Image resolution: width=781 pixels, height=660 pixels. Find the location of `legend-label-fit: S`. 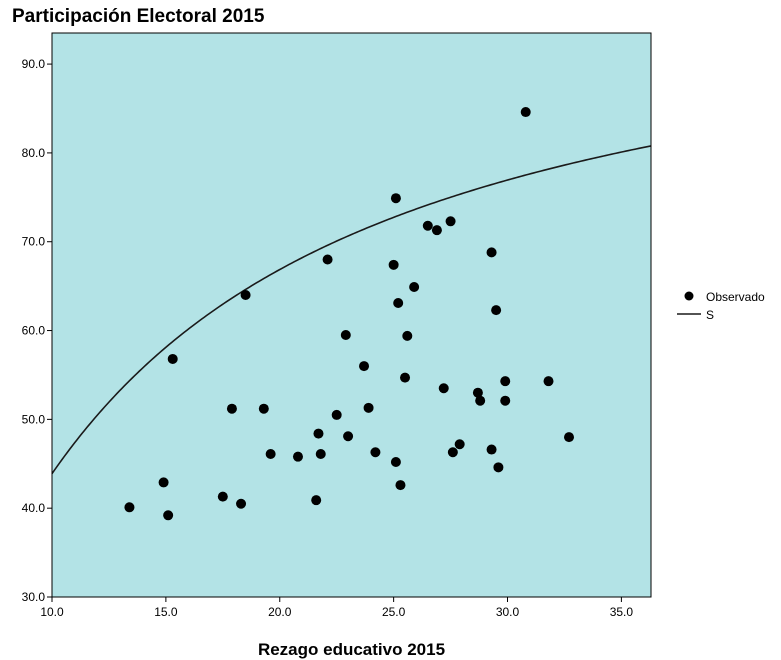

legend-label-fit: S is located at coordinates (710, 315).